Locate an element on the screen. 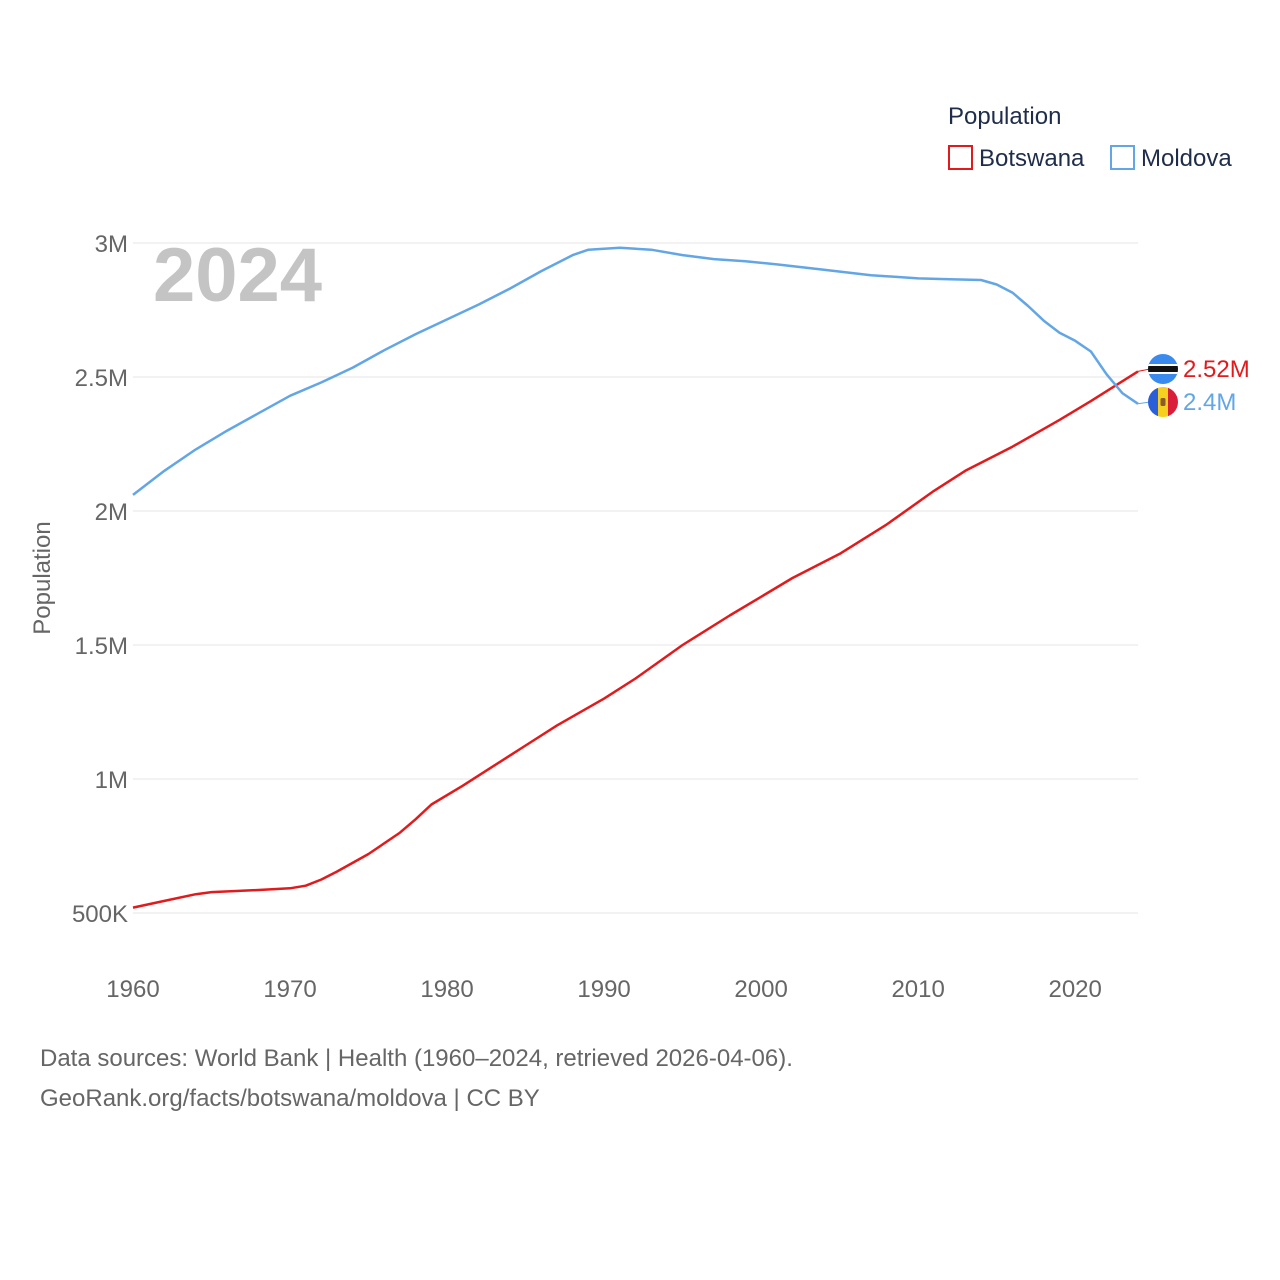 Image resolution: width=1280 pixels, height=1280 pixels. end-value-label-moldova: 2.4M is located at coordinates (1209, 402).